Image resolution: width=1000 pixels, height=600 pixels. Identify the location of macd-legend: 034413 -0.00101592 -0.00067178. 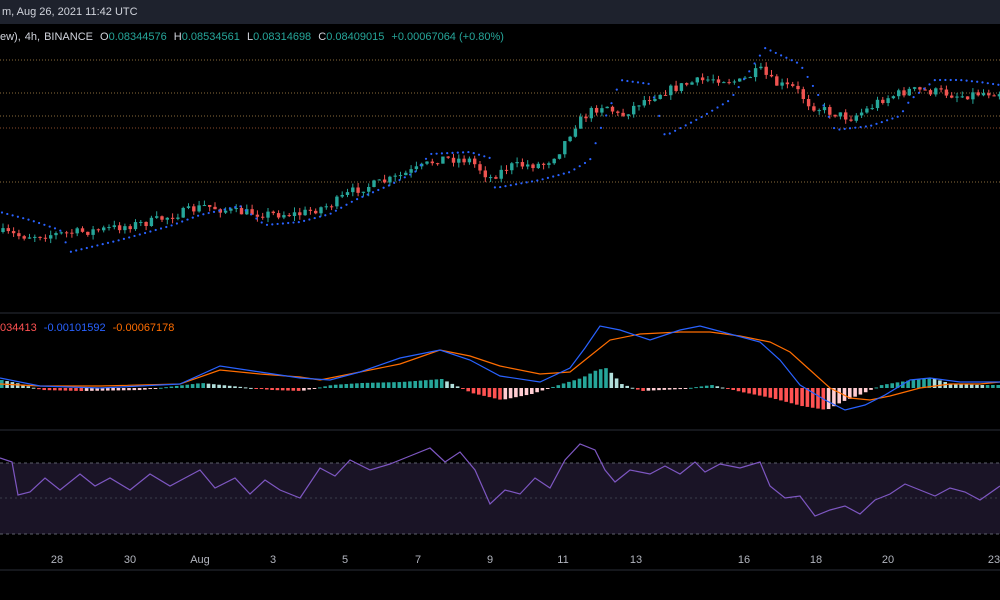
(89, 328).